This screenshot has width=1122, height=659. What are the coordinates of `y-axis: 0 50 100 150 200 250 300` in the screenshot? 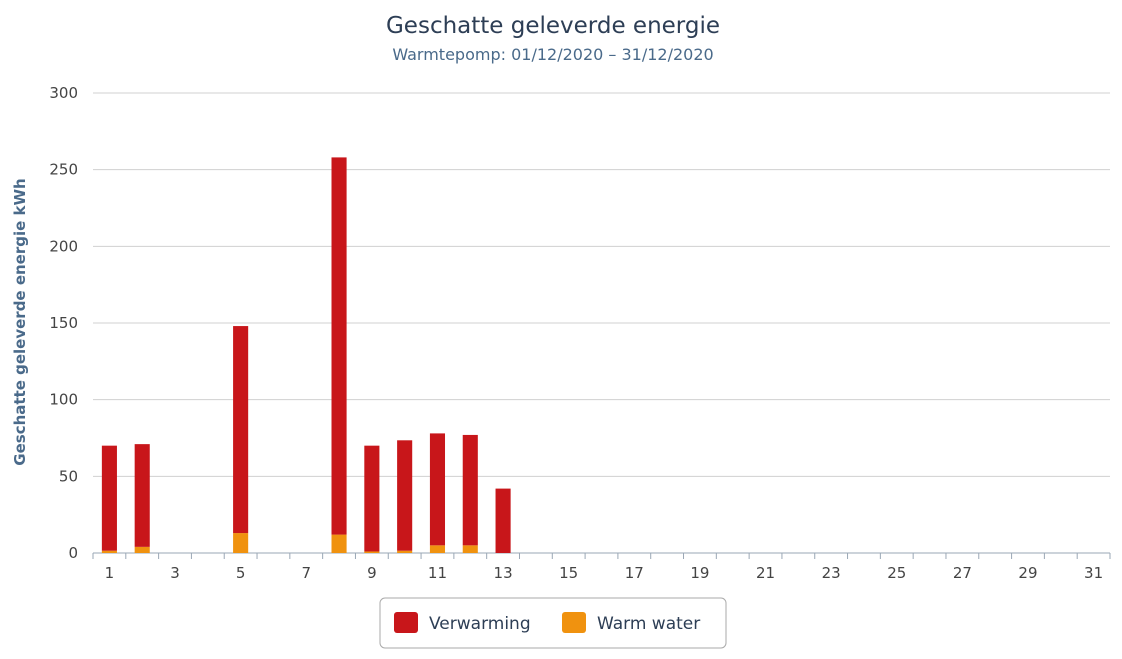 It's located at (63, 323).